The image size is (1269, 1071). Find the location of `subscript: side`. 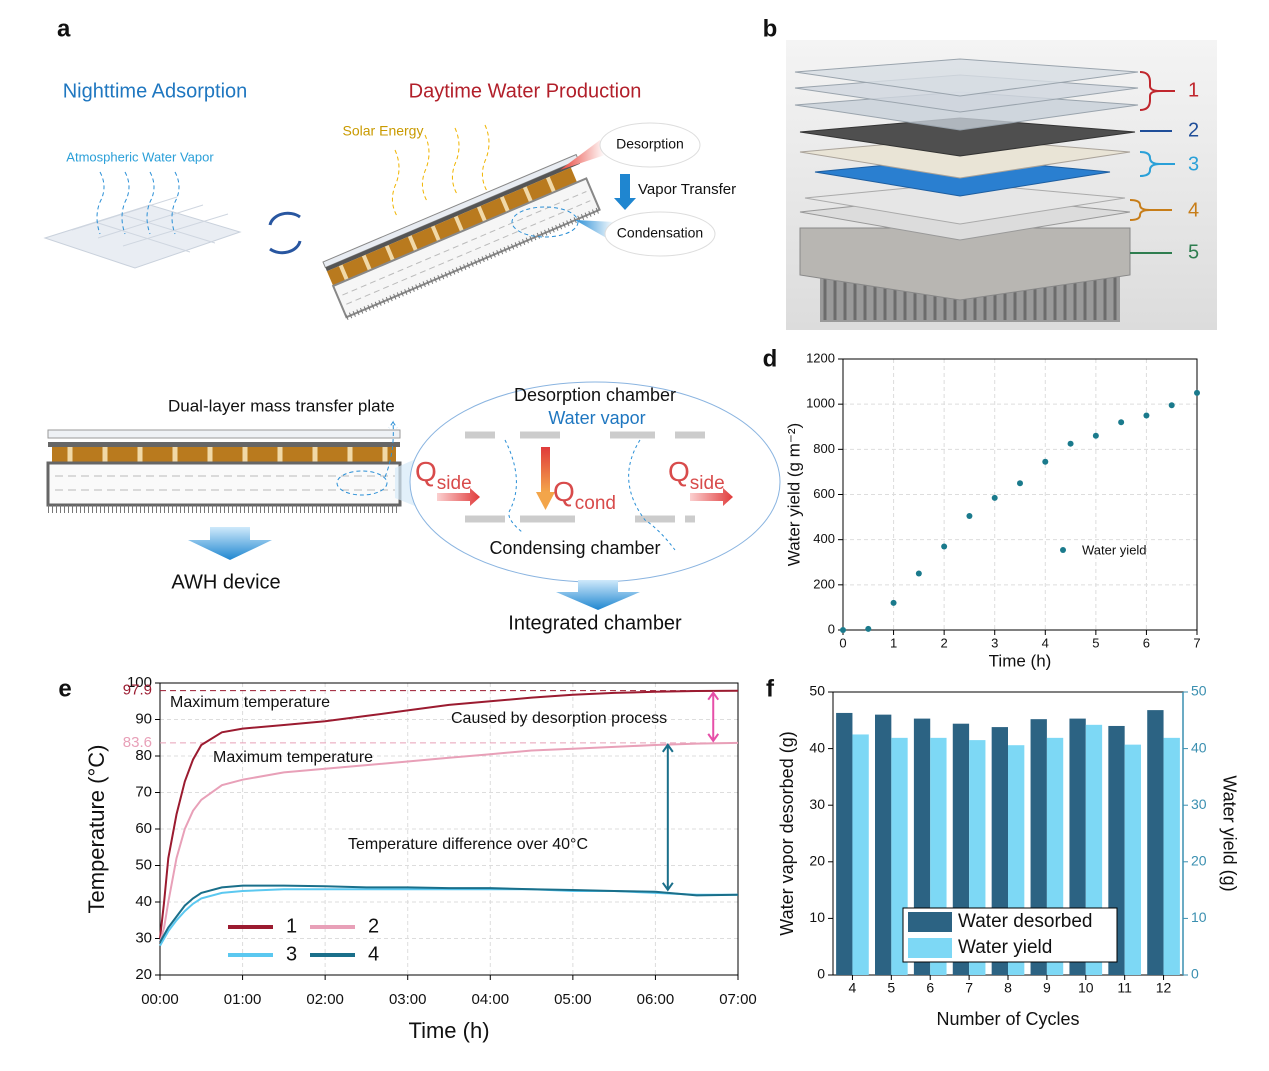

subscript: side is located at coordinates (707, 483).